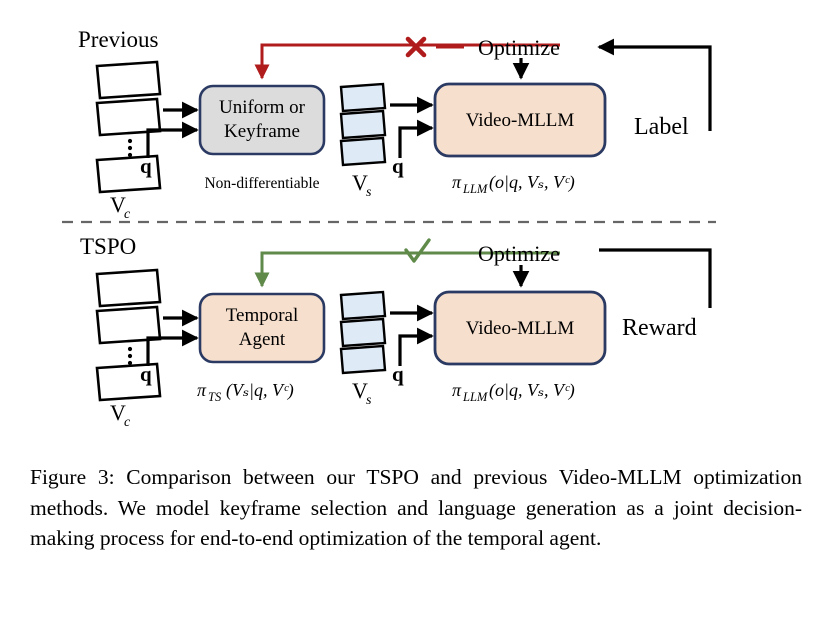 This screenshot has width=831, height=624. I want to click on arrow-query-to-selector, so click(172, 139).